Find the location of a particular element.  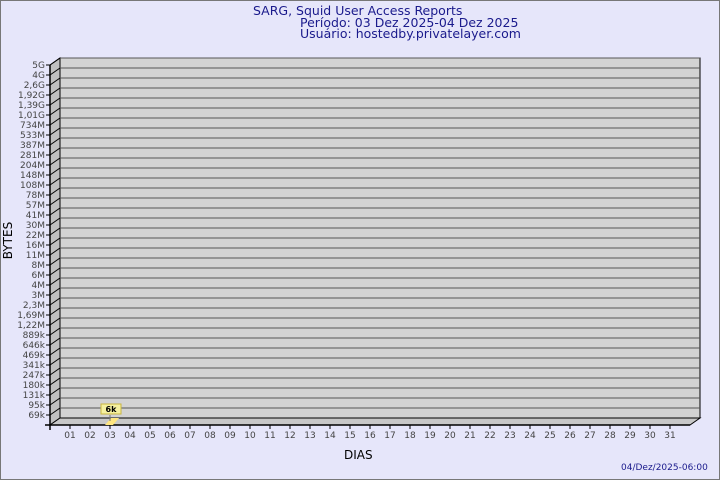

y-tick-label: 5G is located at coordinates (38, 66).